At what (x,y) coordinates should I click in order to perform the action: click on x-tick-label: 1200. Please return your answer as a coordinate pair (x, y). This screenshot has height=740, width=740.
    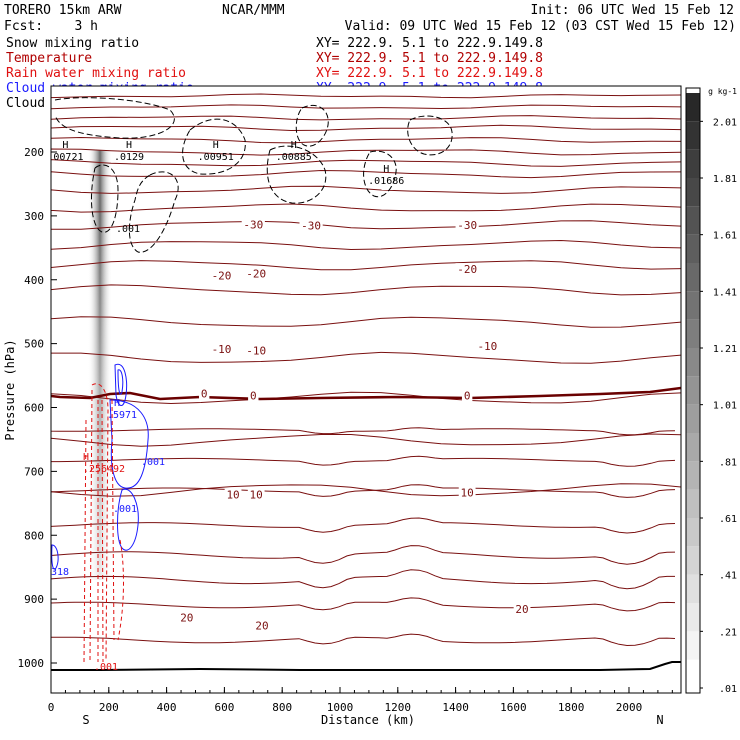
    Looking at the image, I should click on (398, 707).